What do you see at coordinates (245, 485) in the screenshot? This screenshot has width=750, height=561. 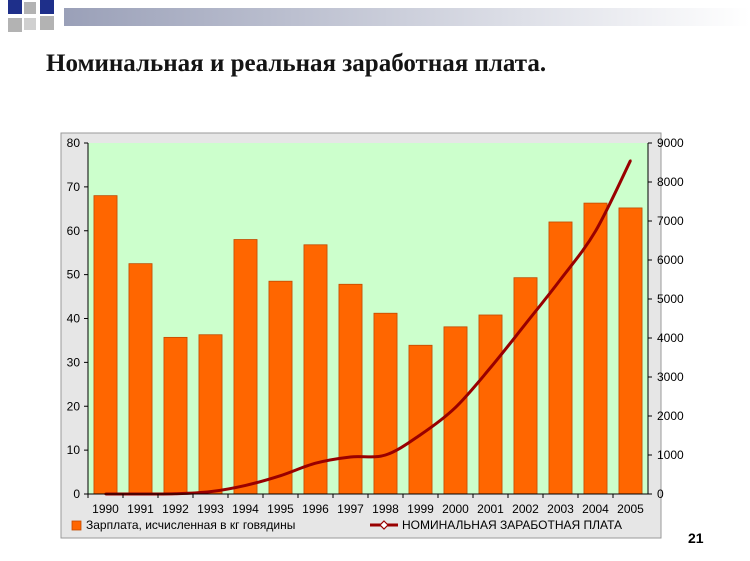 I see `line-point-1994` at bounding box center [245, 485].